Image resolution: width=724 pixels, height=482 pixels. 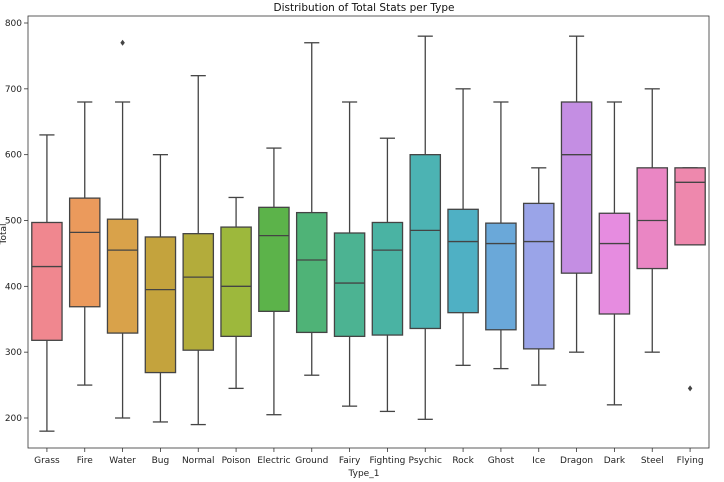 I want to click on box-rock, so click(x=463, y=227).